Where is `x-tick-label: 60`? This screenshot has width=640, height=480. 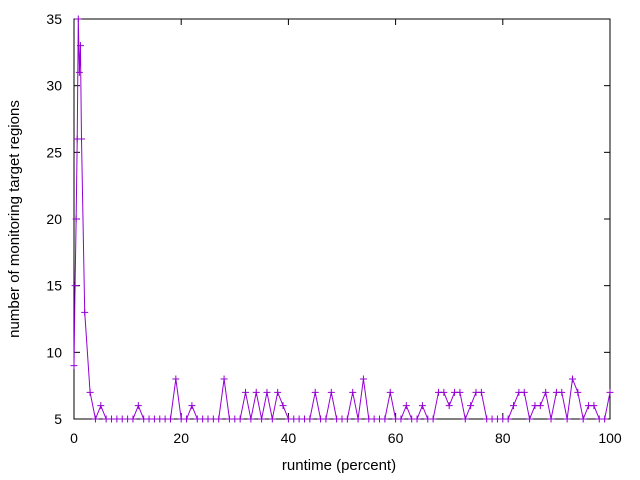 x-tick-label: 60 is located at coordinates (396, 438).